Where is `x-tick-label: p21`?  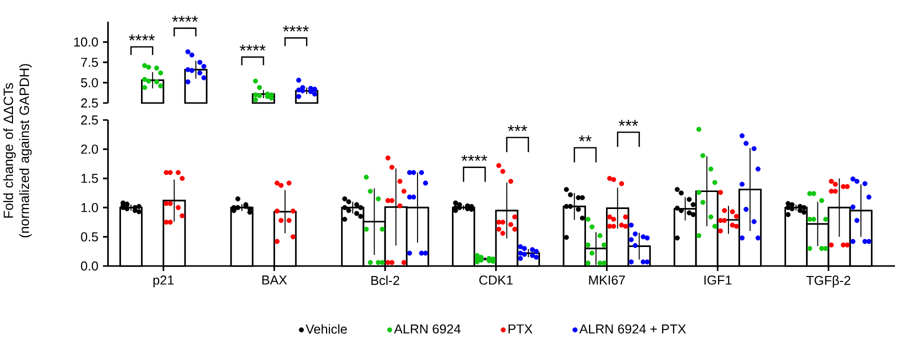
x-tick-label: p21 is located at coordinates (163, 282).